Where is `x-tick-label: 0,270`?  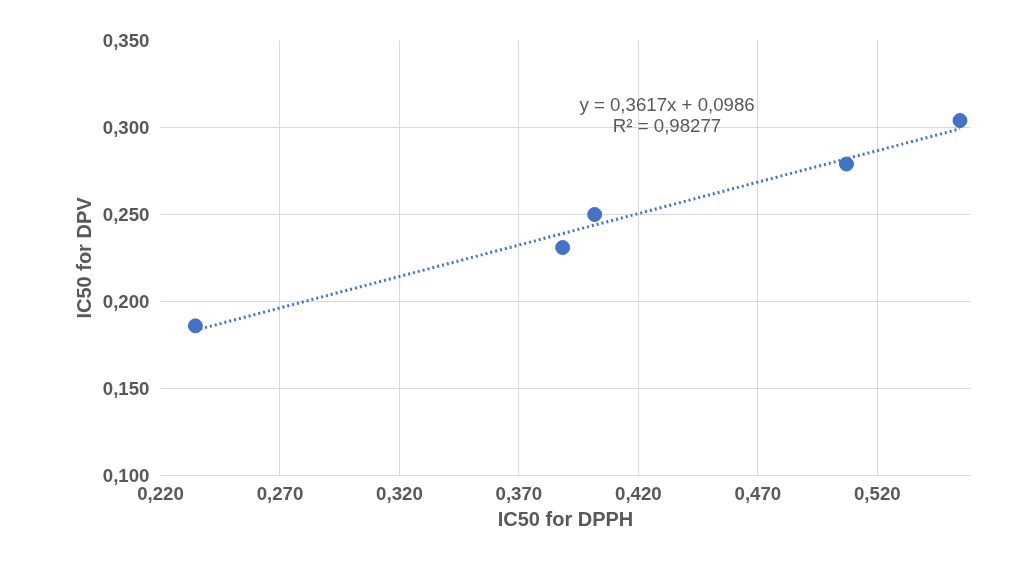 x-tick-label: 0,270 is located at coordinates (280, 493).